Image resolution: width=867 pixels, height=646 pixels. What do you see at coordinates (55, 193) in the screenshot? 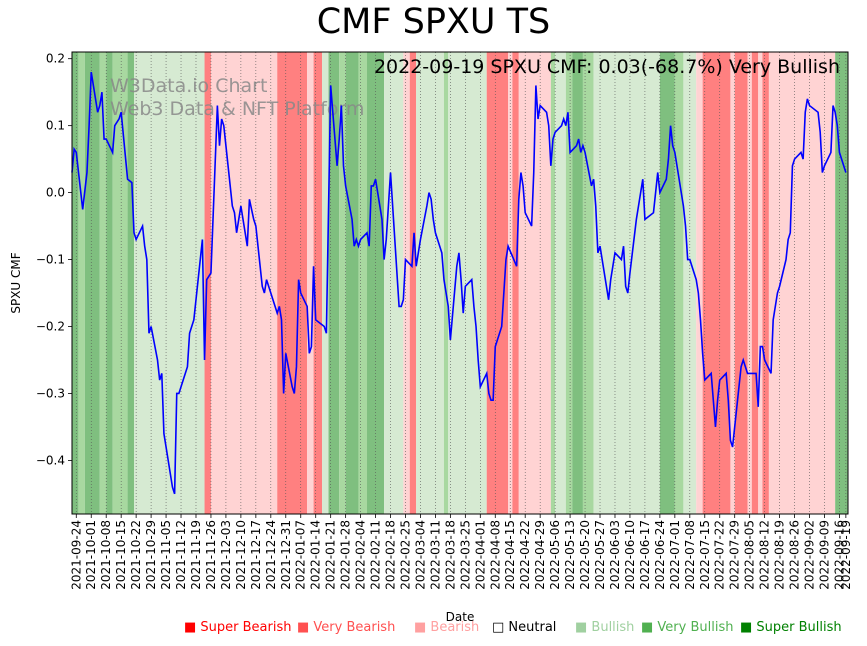
I see `y-tick-label: 0.0` at bounding box center [55, 193].